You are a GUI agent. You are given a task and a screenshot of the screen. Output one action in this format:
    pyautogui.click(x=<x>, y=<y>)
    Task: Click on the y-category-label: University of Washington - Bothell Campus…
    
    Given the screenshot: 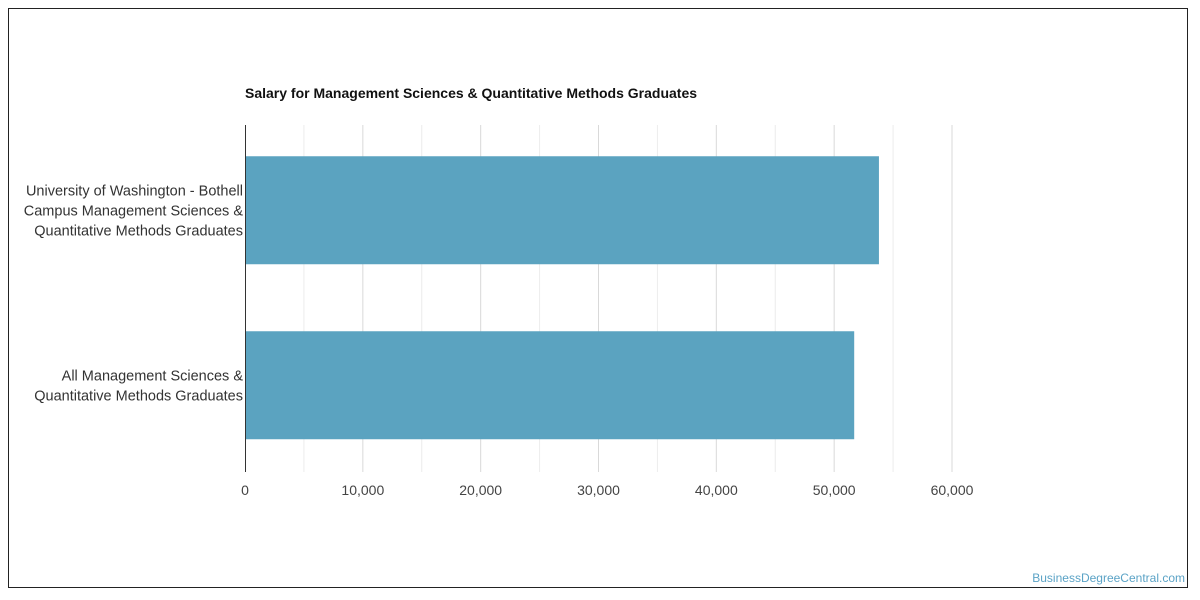 What is the action you would take?
    pyautogui.click(x=134, y=211)
    